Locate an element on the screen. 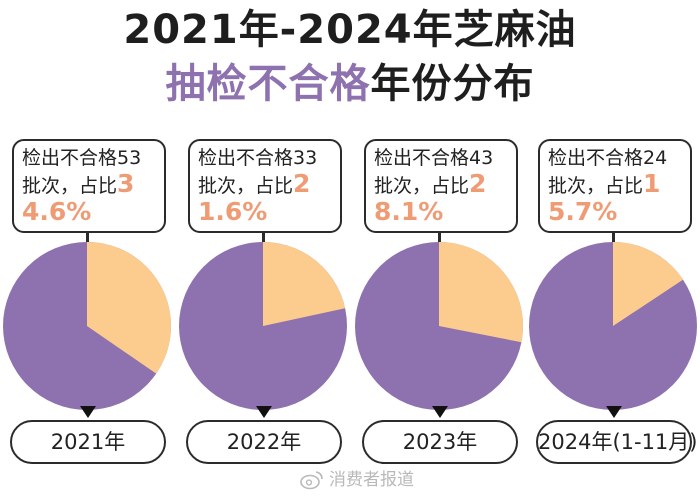 The width and height of the screenshot is (700, 498). title-rest: 年份分布 is located at coordinates (452, 84).